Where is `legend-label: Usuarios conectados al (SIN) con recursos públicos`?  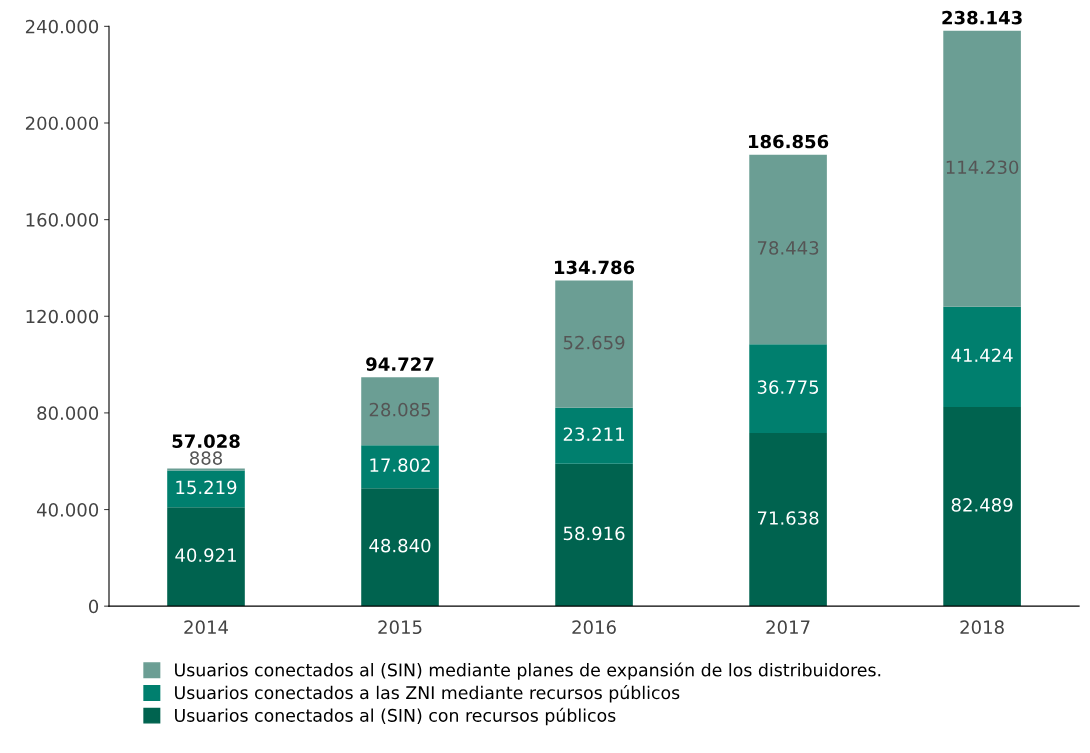 legend-label: Usuarios conectados al (SIN) con recursos públicos is located at coordinates (395, 716).